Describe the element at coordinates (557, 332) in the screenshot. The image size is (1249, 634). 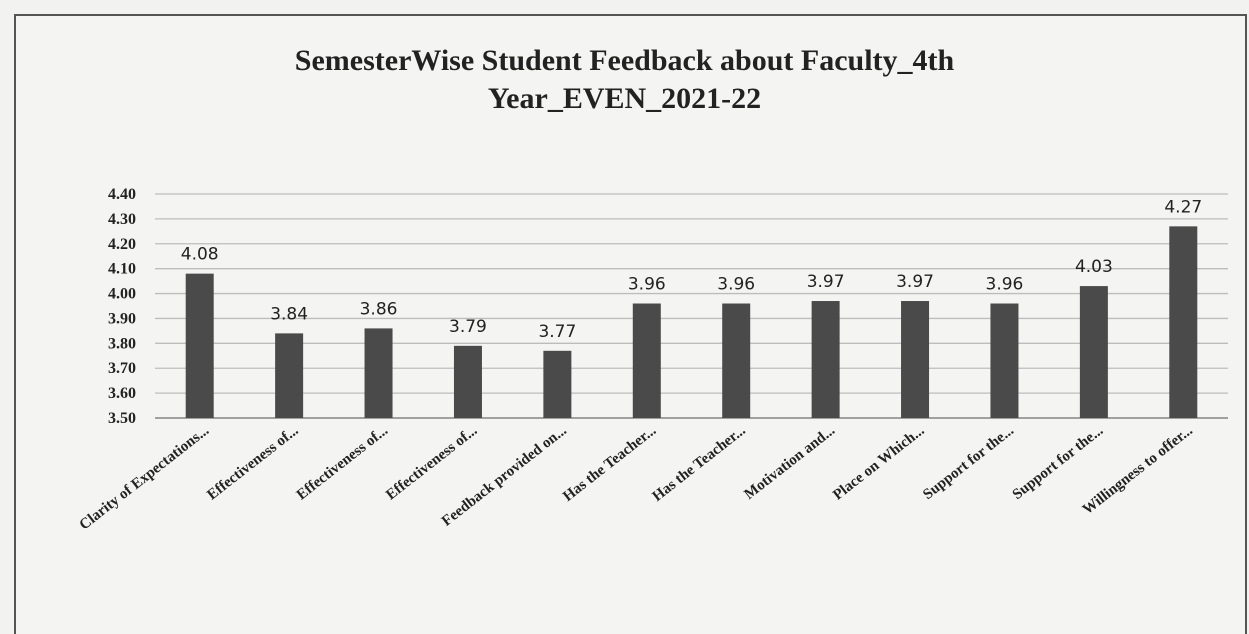
I see `data-label: 3.77` at that location.